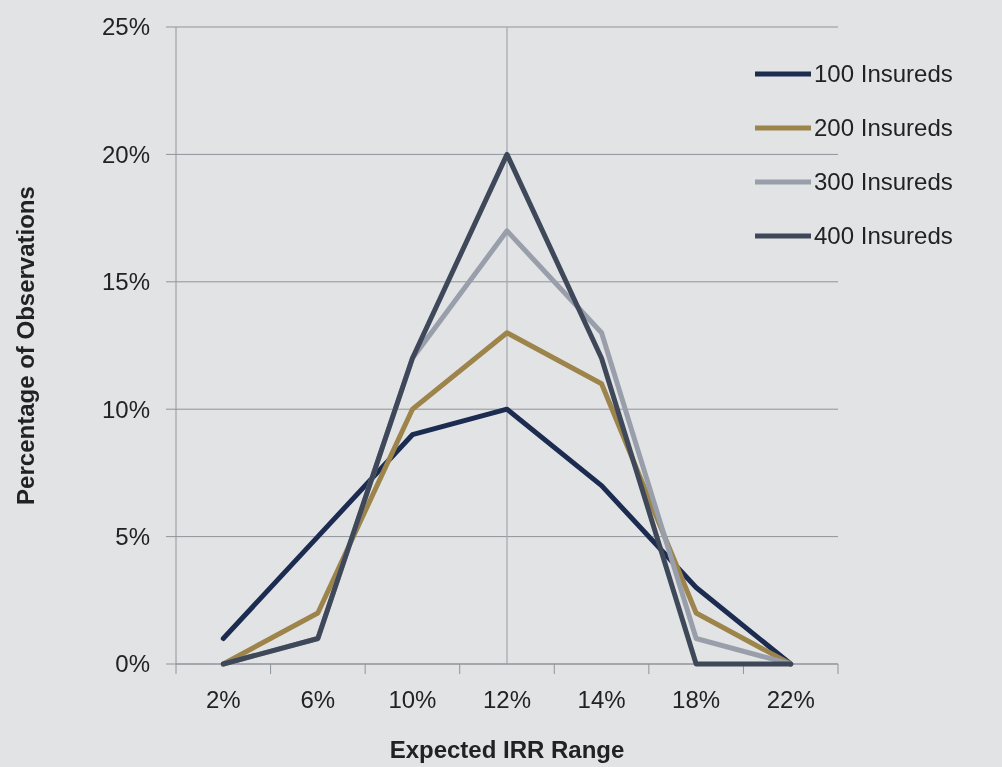 This screenshot has width=1002, height=767. Describe the element at coordinates (883, 74) in the screenshot. I see `legend-label: 100 Insureds` at that location.